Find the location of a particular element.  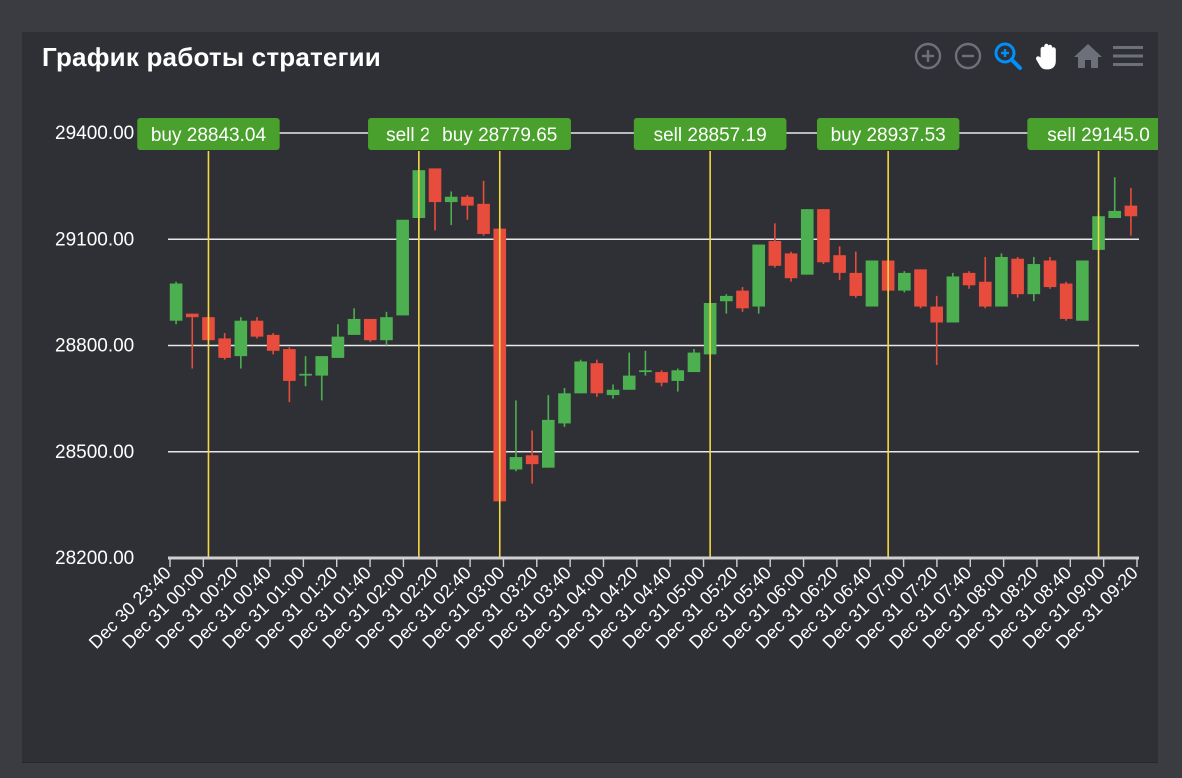

selection-zoom-button is located at coordinates (1008, 56).